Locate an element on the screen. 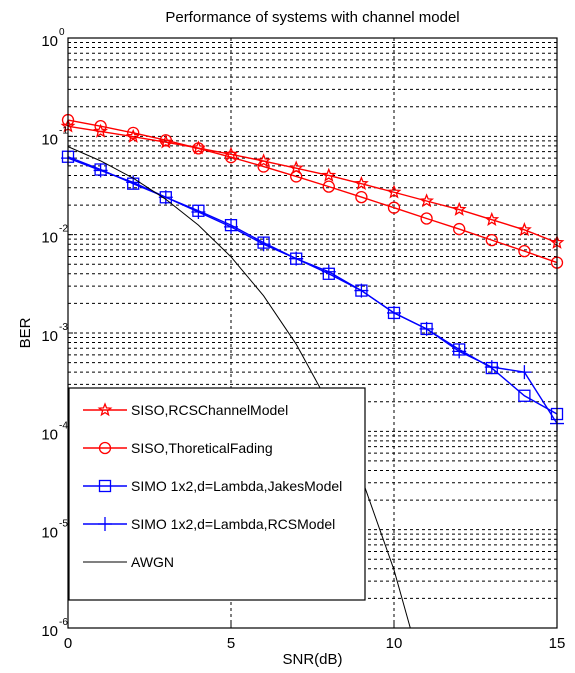  legend-item-3: SIMO 1x2,d=Lambda,RCSModel is located at coordinates (209, 524).